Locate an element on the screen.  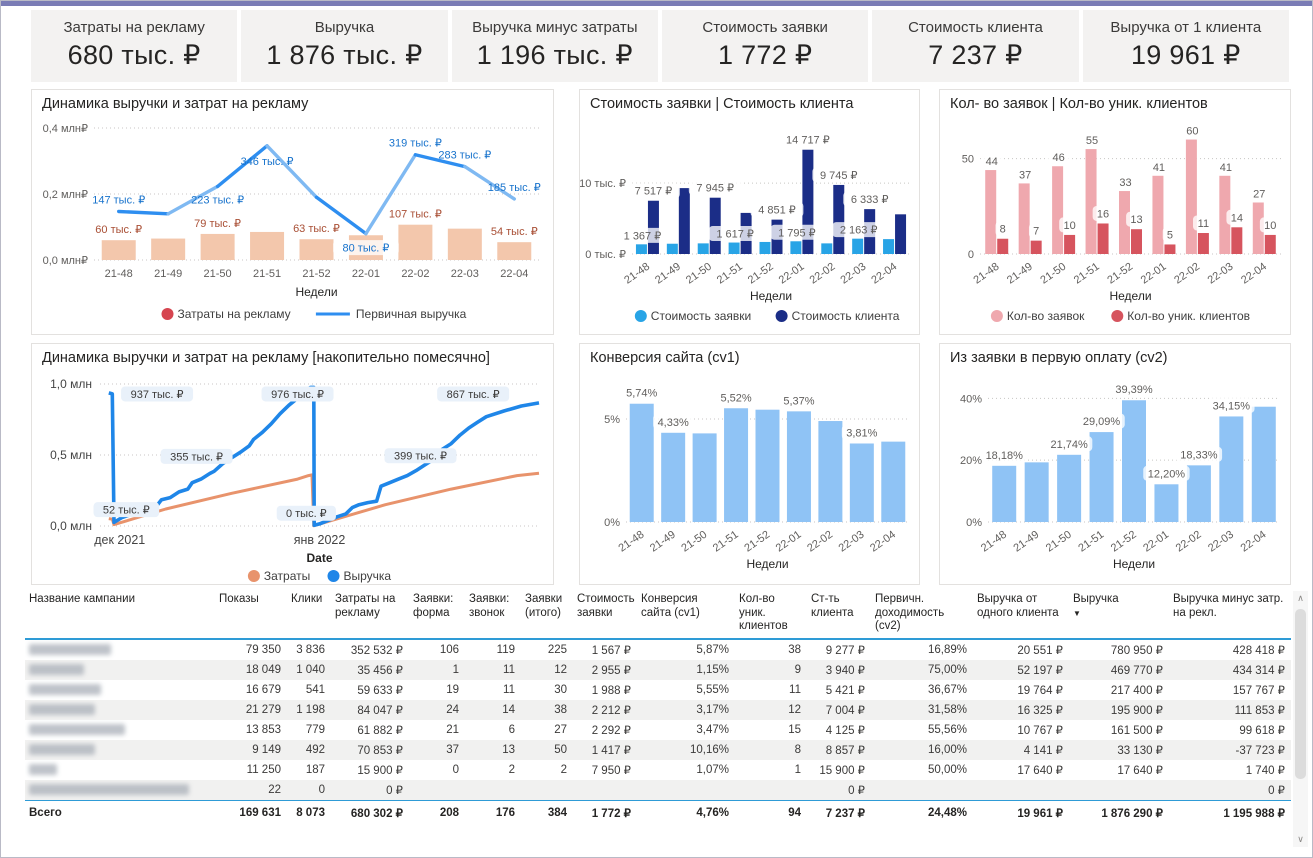
table-cell: 18 049 is located at coordinates (263, 669).